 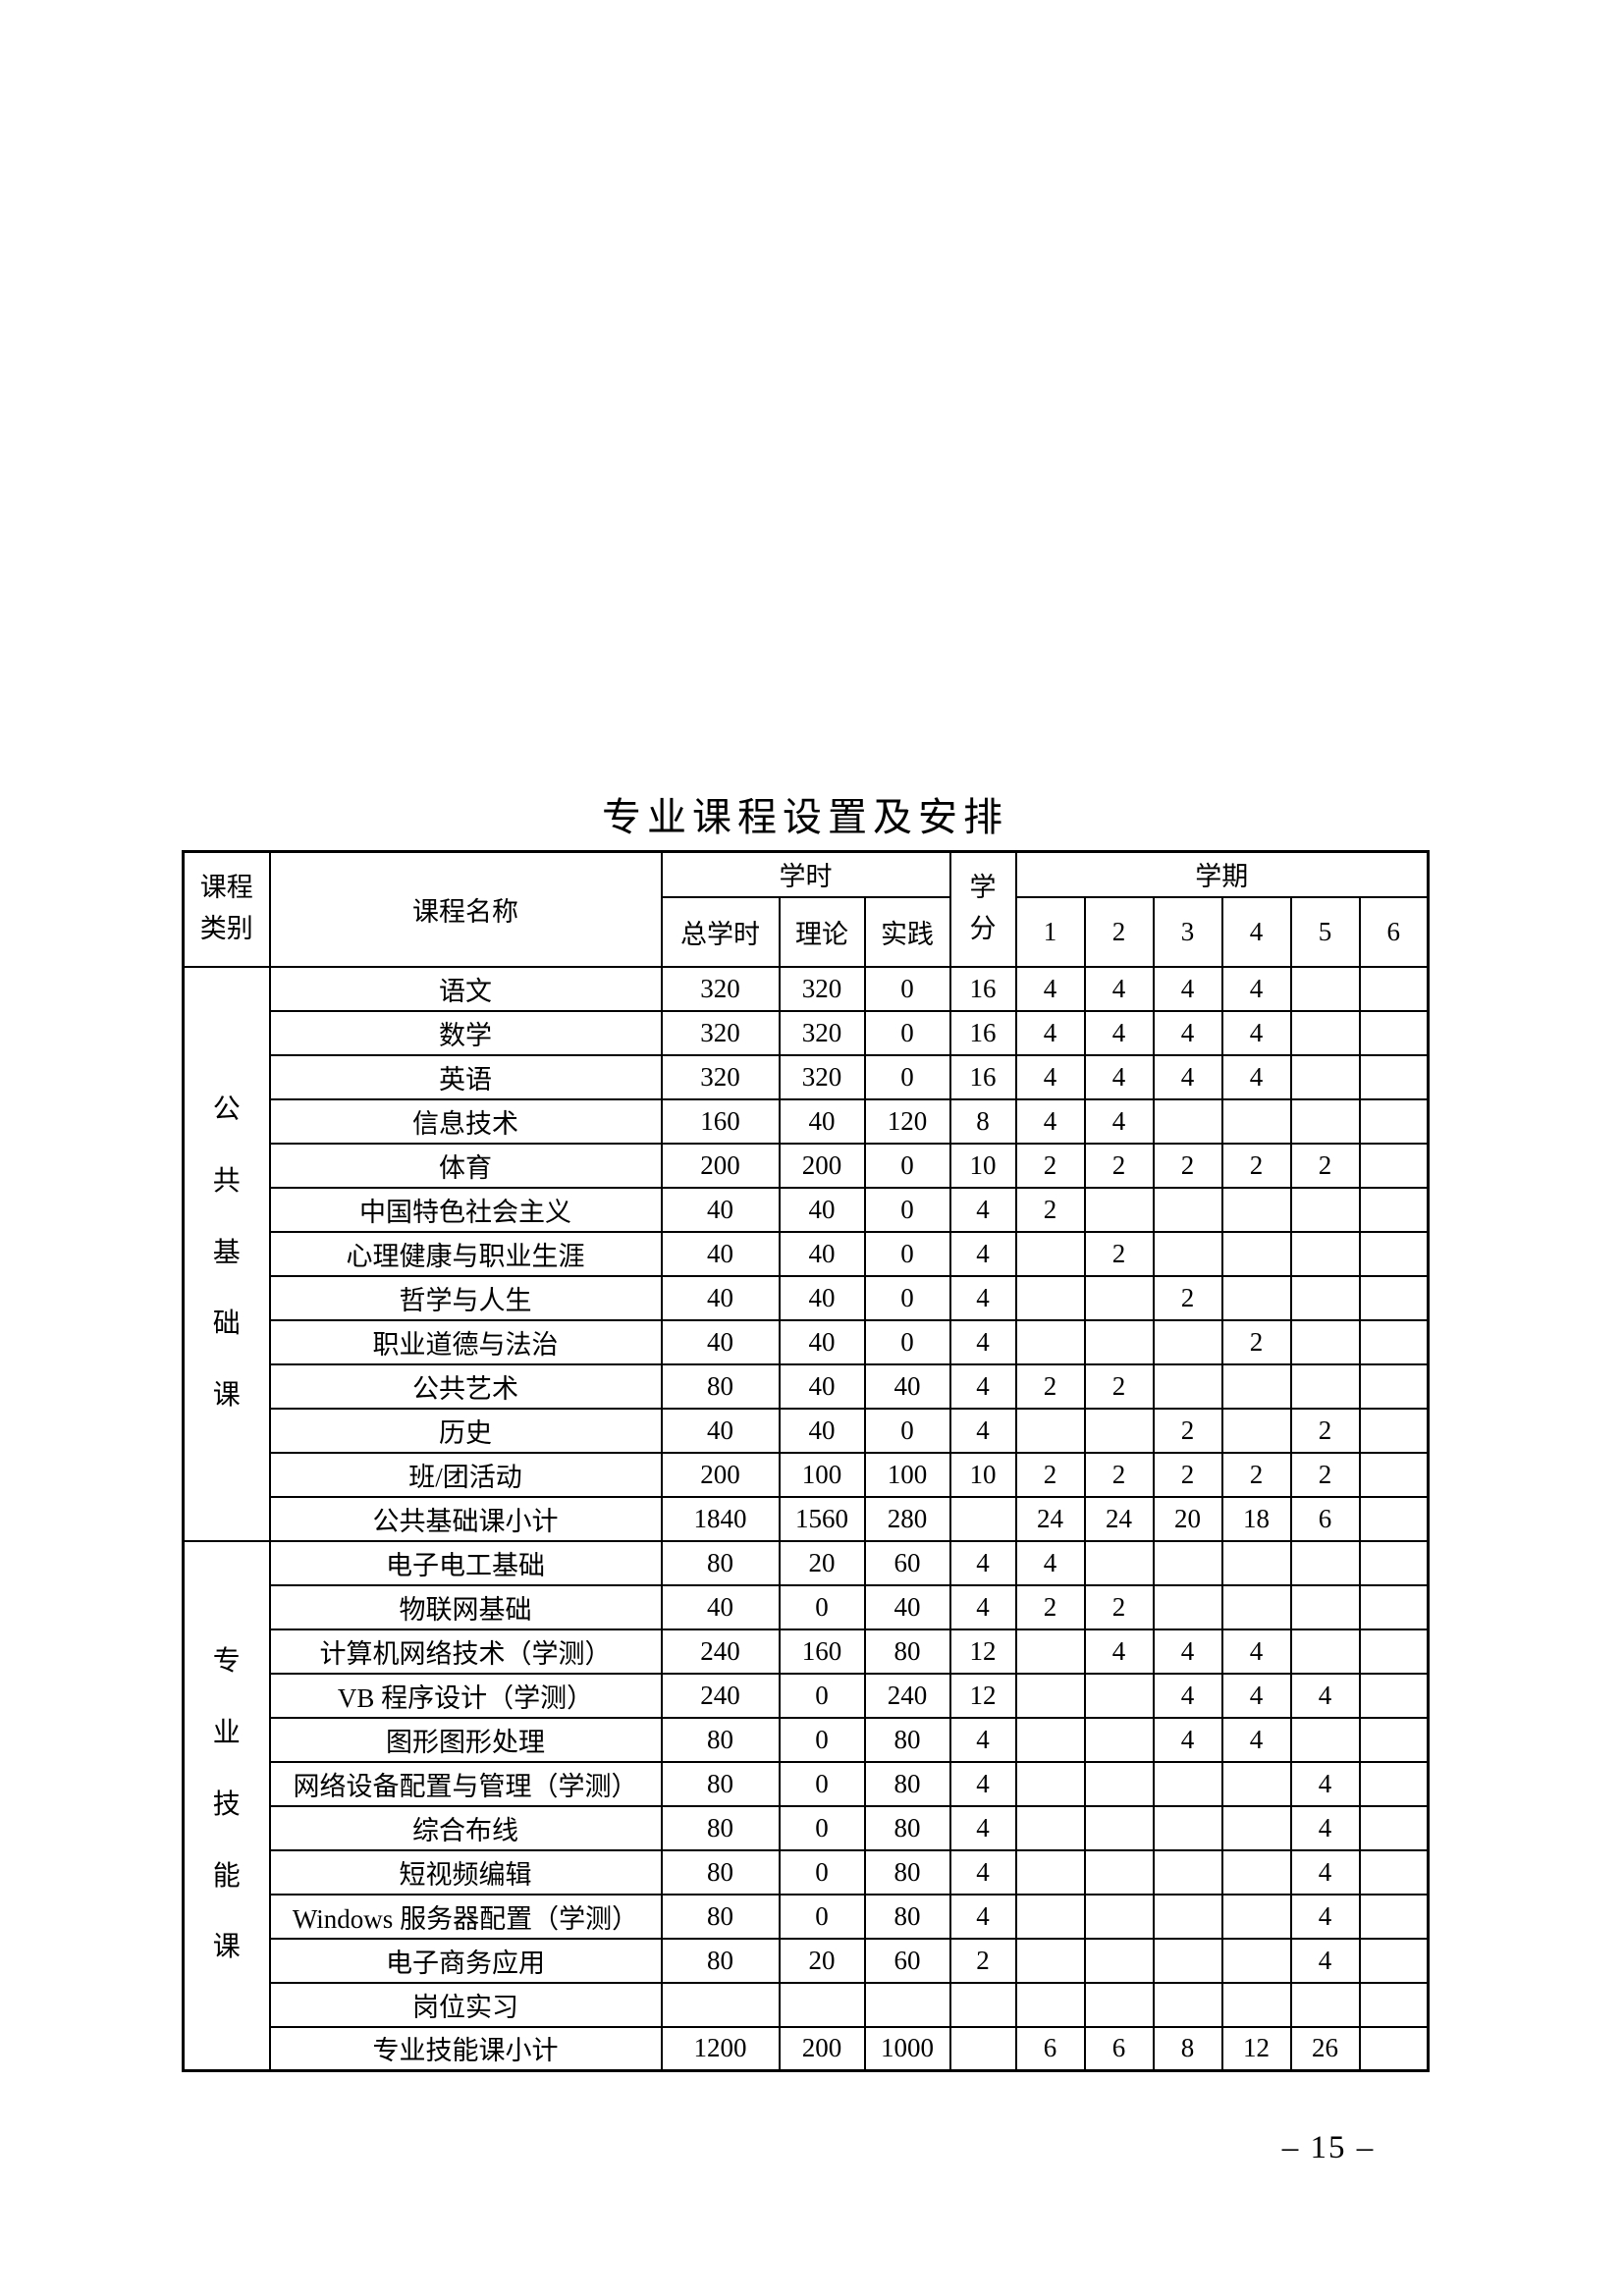 I want to click on table-row: Windows 服务器配置（学测） 80 0 80 4 4, so click(x=807, y=1916).